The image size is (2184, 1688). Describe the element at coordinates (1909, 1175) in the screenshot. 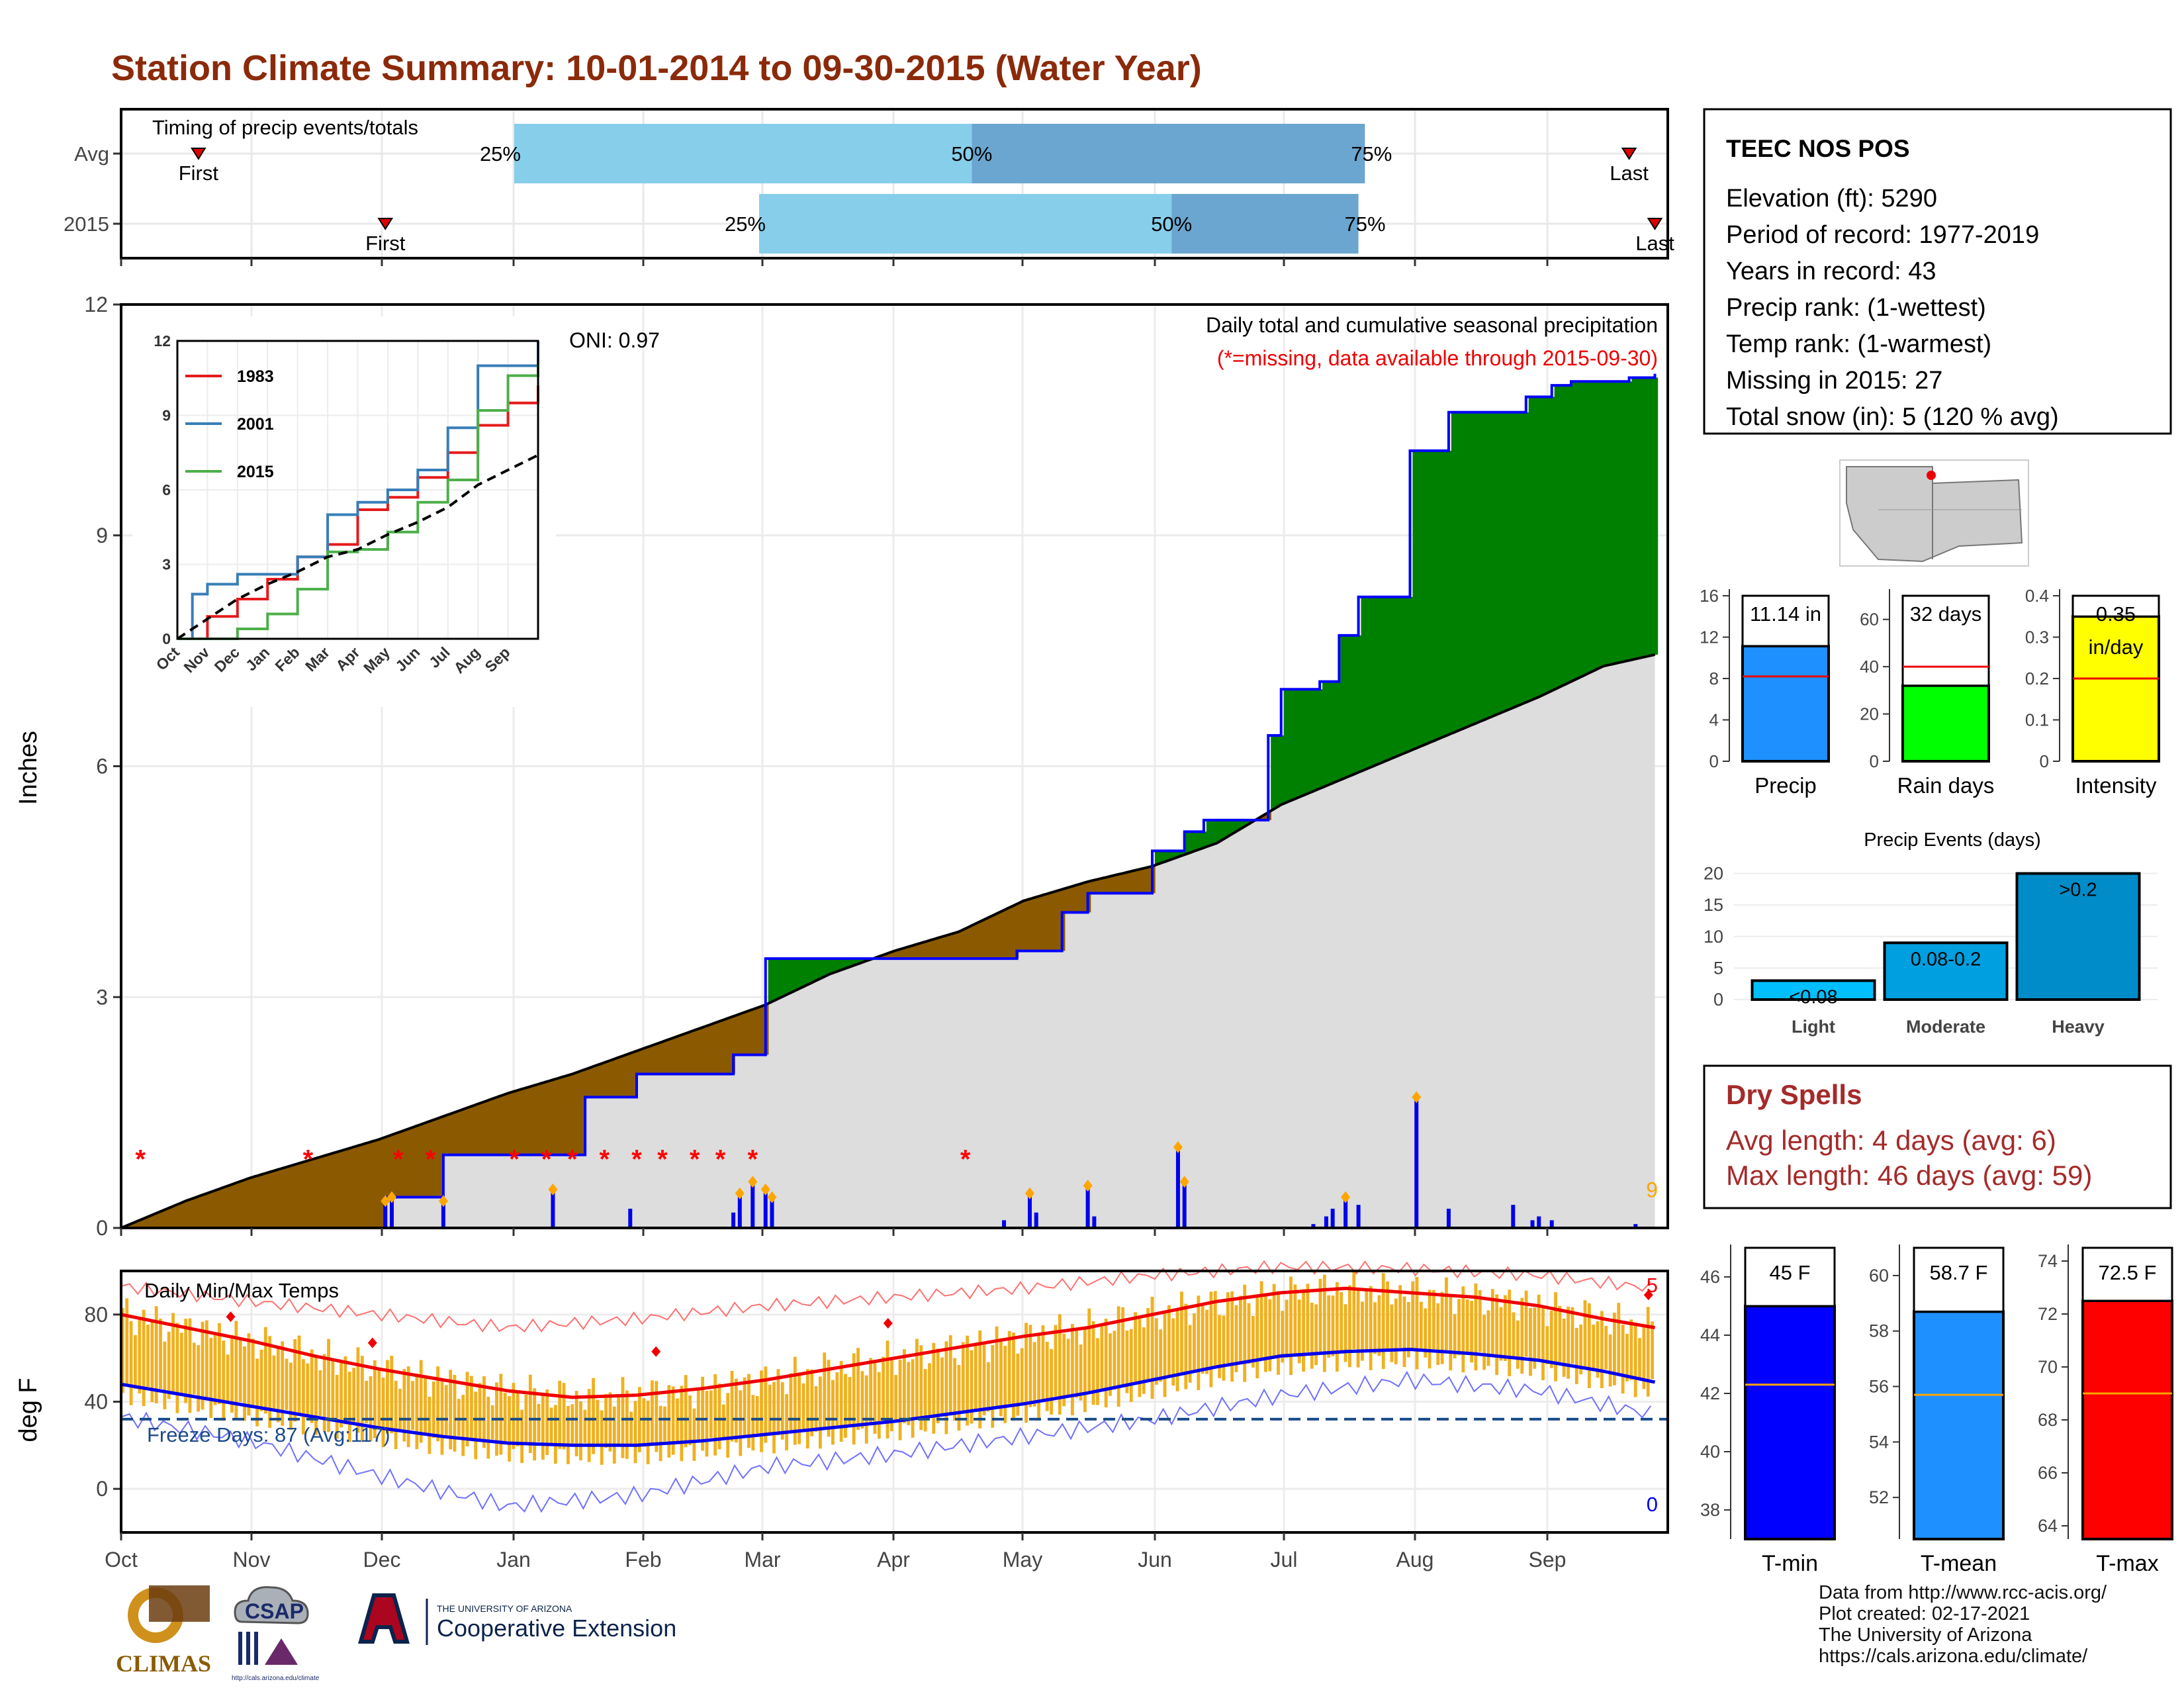

I see `dry-spells-max: Max length: 46 days (avg: 59)` at that location.